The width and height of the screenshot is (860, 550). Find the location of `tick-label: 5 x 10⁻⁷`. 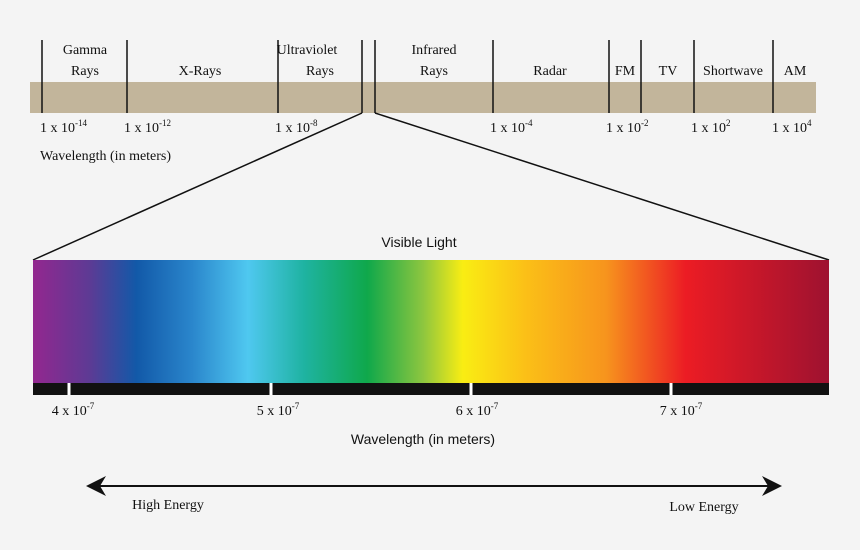

tick-label: 5 x 10⁻⁷ is located at coordinates (278, 410).